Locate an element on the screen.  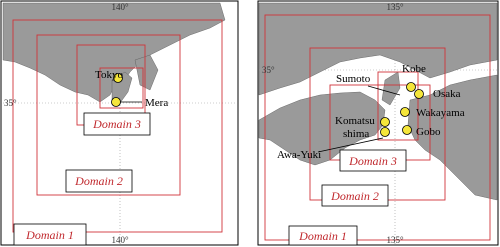
place-label: Sumoto is located at coordinates (353, 79).